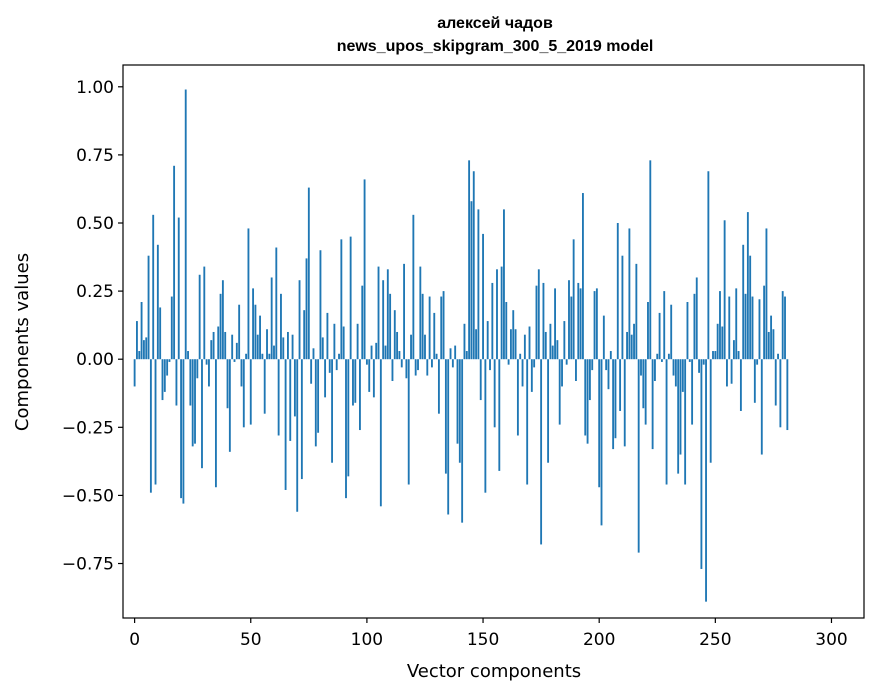  What do you see at coordinates (88, 565) in the screenshot?
I see `y-tick-label: −0.75` at bounding box center [88, 565].